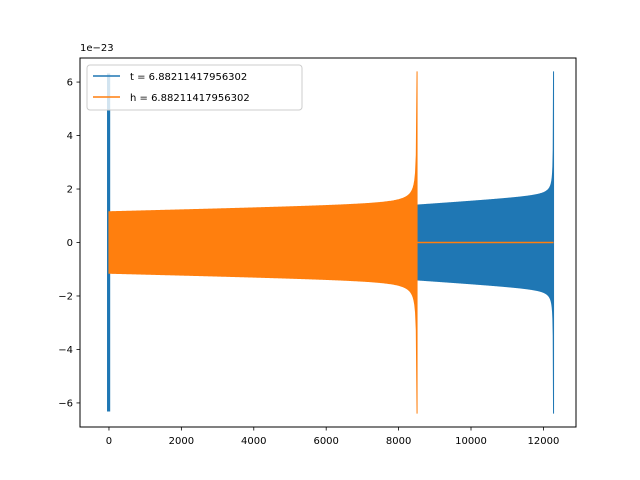 The image size is (640, 480). Describe the element at coordinates (181, 441) in the screenshot. I see `x-tick-label: 2000` at that location.